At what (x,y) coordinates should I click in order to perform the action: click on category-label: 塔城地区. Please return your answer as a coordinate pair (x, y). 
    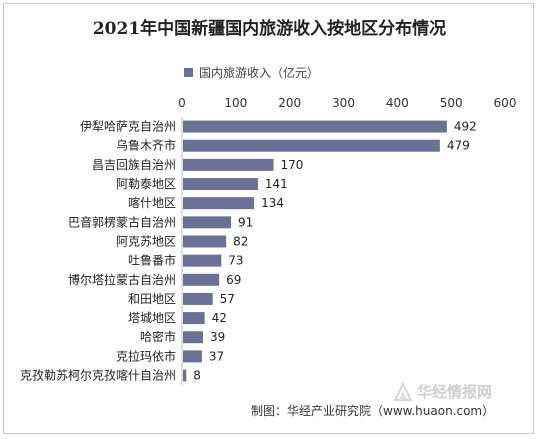
    Looking at the image, I should click on (152, 318).